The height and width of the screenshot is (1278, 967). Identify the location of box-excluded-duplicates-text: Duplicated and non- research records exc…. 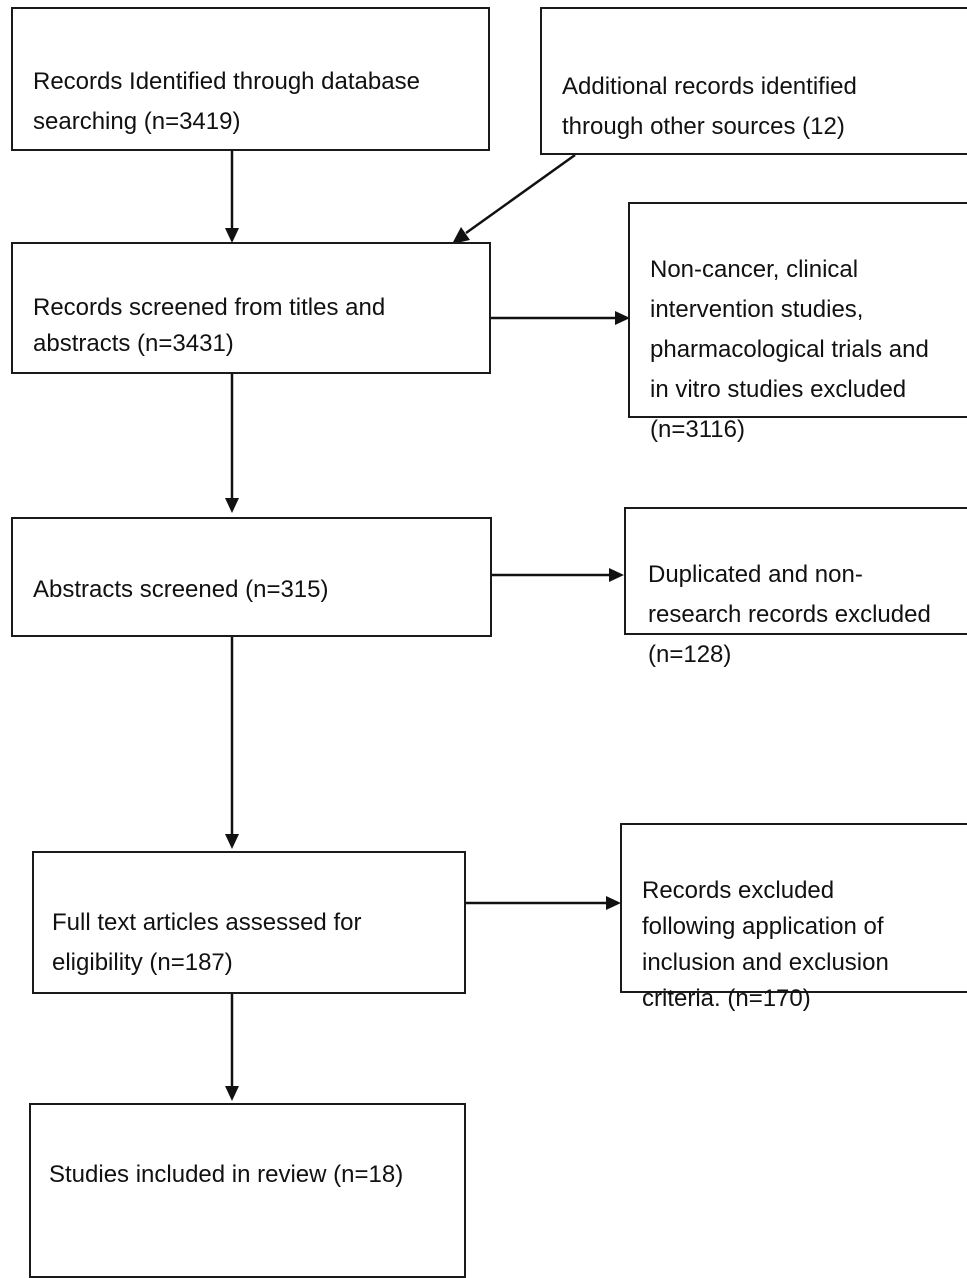
(789, 614).